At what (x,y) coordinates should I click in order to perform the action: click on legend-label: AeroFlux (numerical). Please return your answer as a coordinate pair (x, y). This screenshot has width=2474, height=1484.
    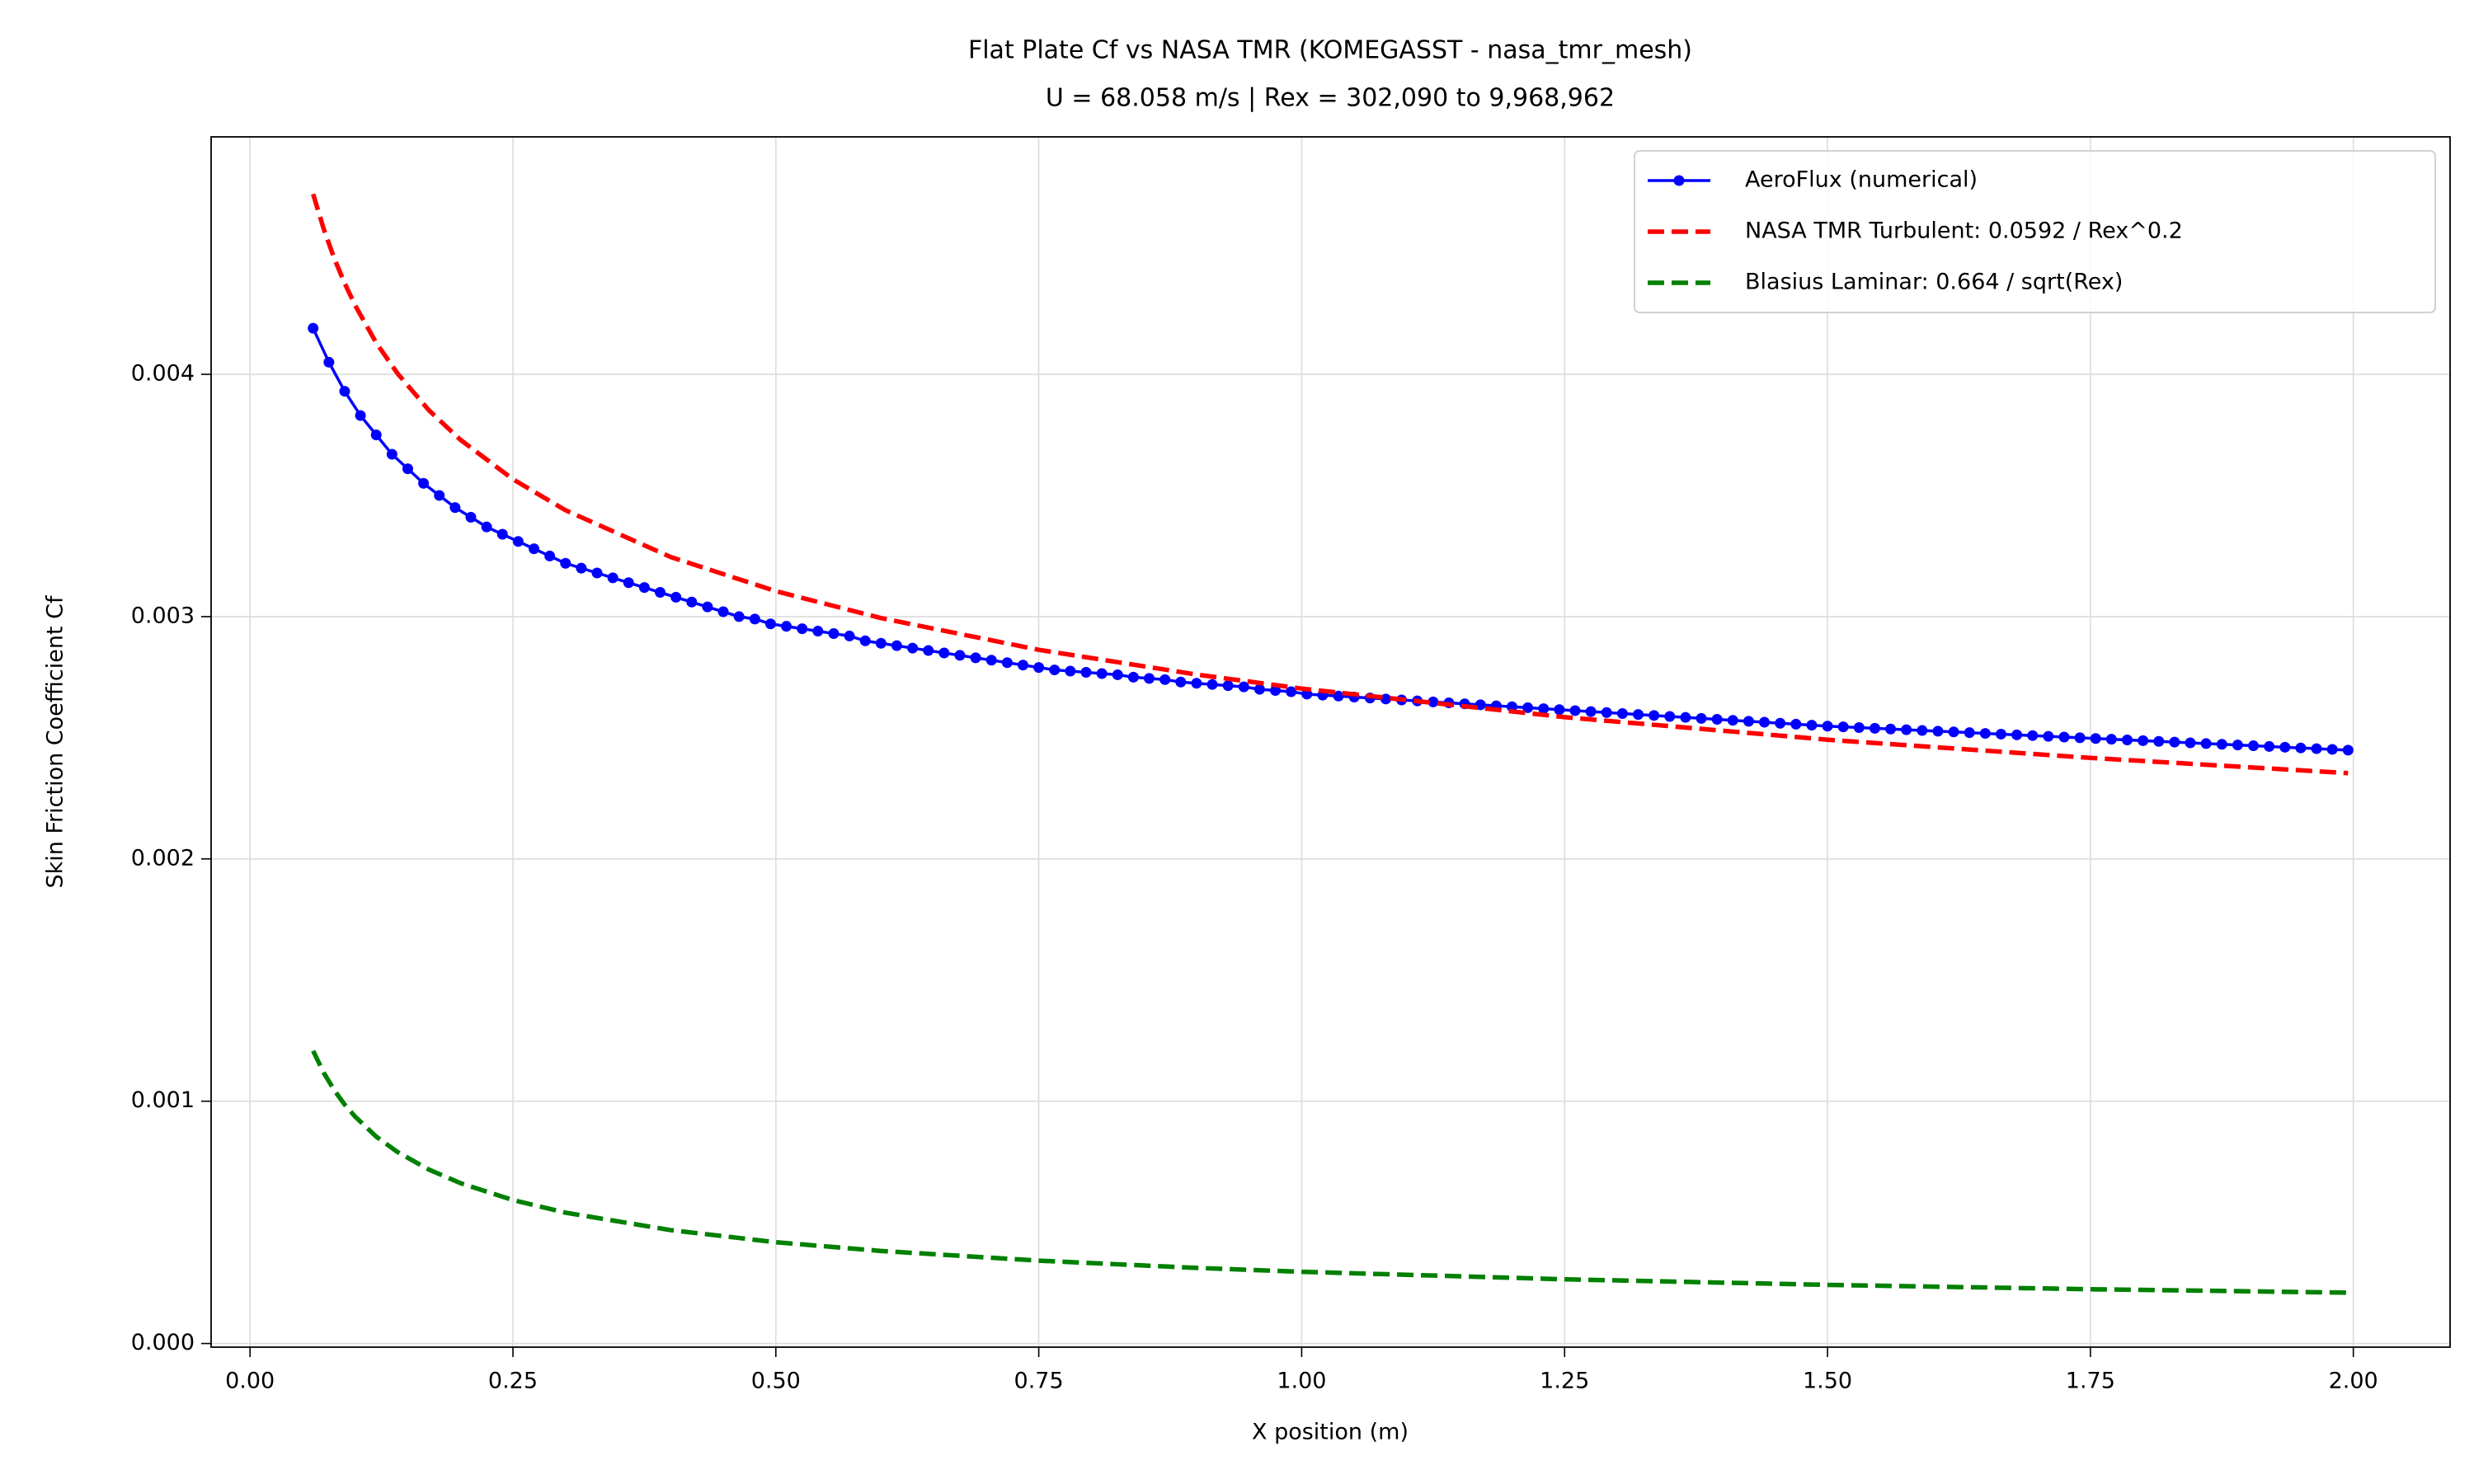
    Looking at the image, I should click on (1861, 180).